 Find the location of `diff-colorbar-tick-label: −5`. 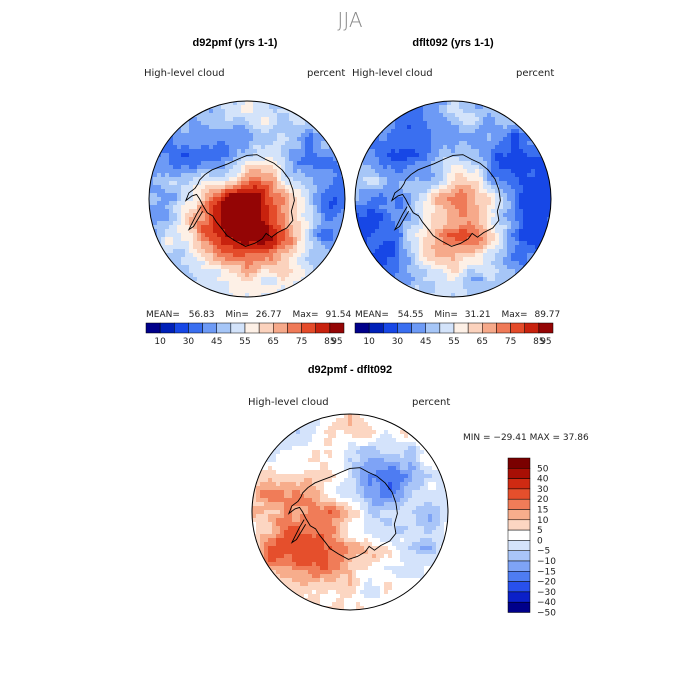

diff-colorbar-tick-label: −5 is located at coordinates (543, 552).